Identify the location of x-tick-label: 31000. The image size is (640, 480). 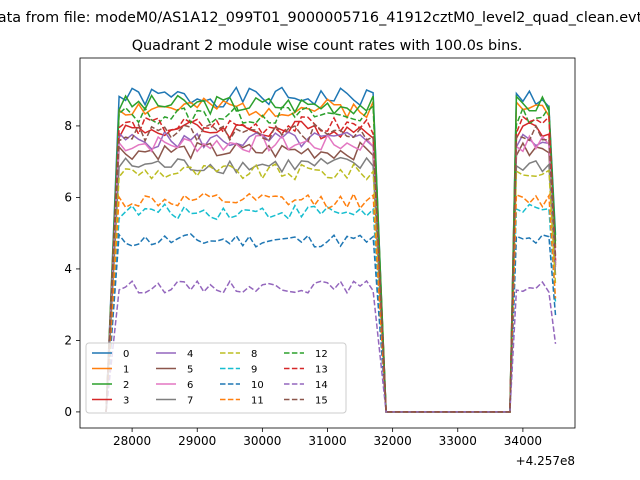
(327, 441).